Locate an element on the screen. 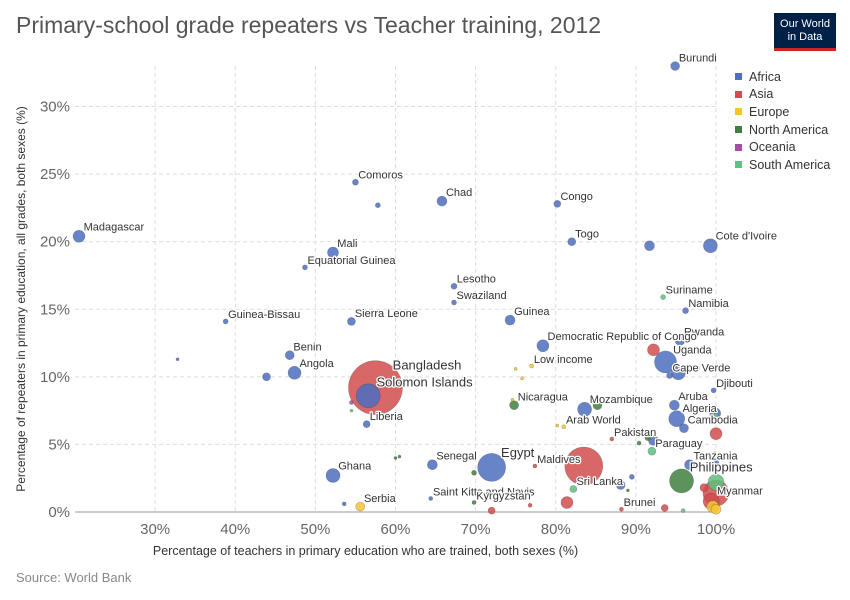  x-tick-label: 30% is located at coordinates (155, 529).